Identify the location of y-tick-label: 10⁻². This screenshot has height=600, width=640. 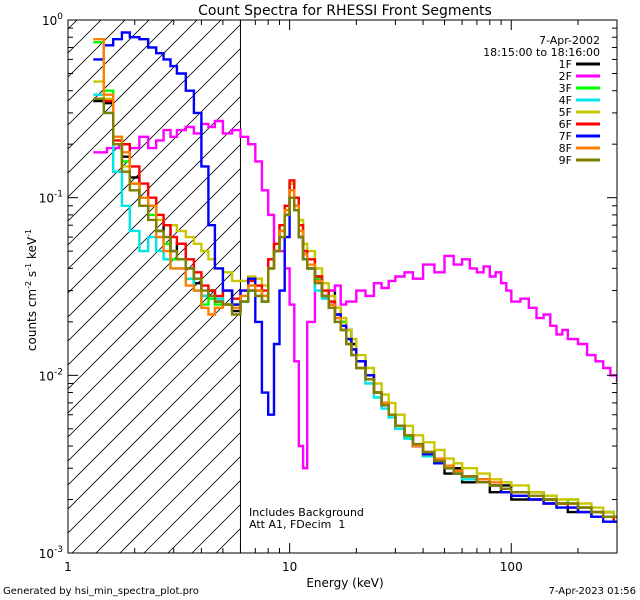
(51, 375).